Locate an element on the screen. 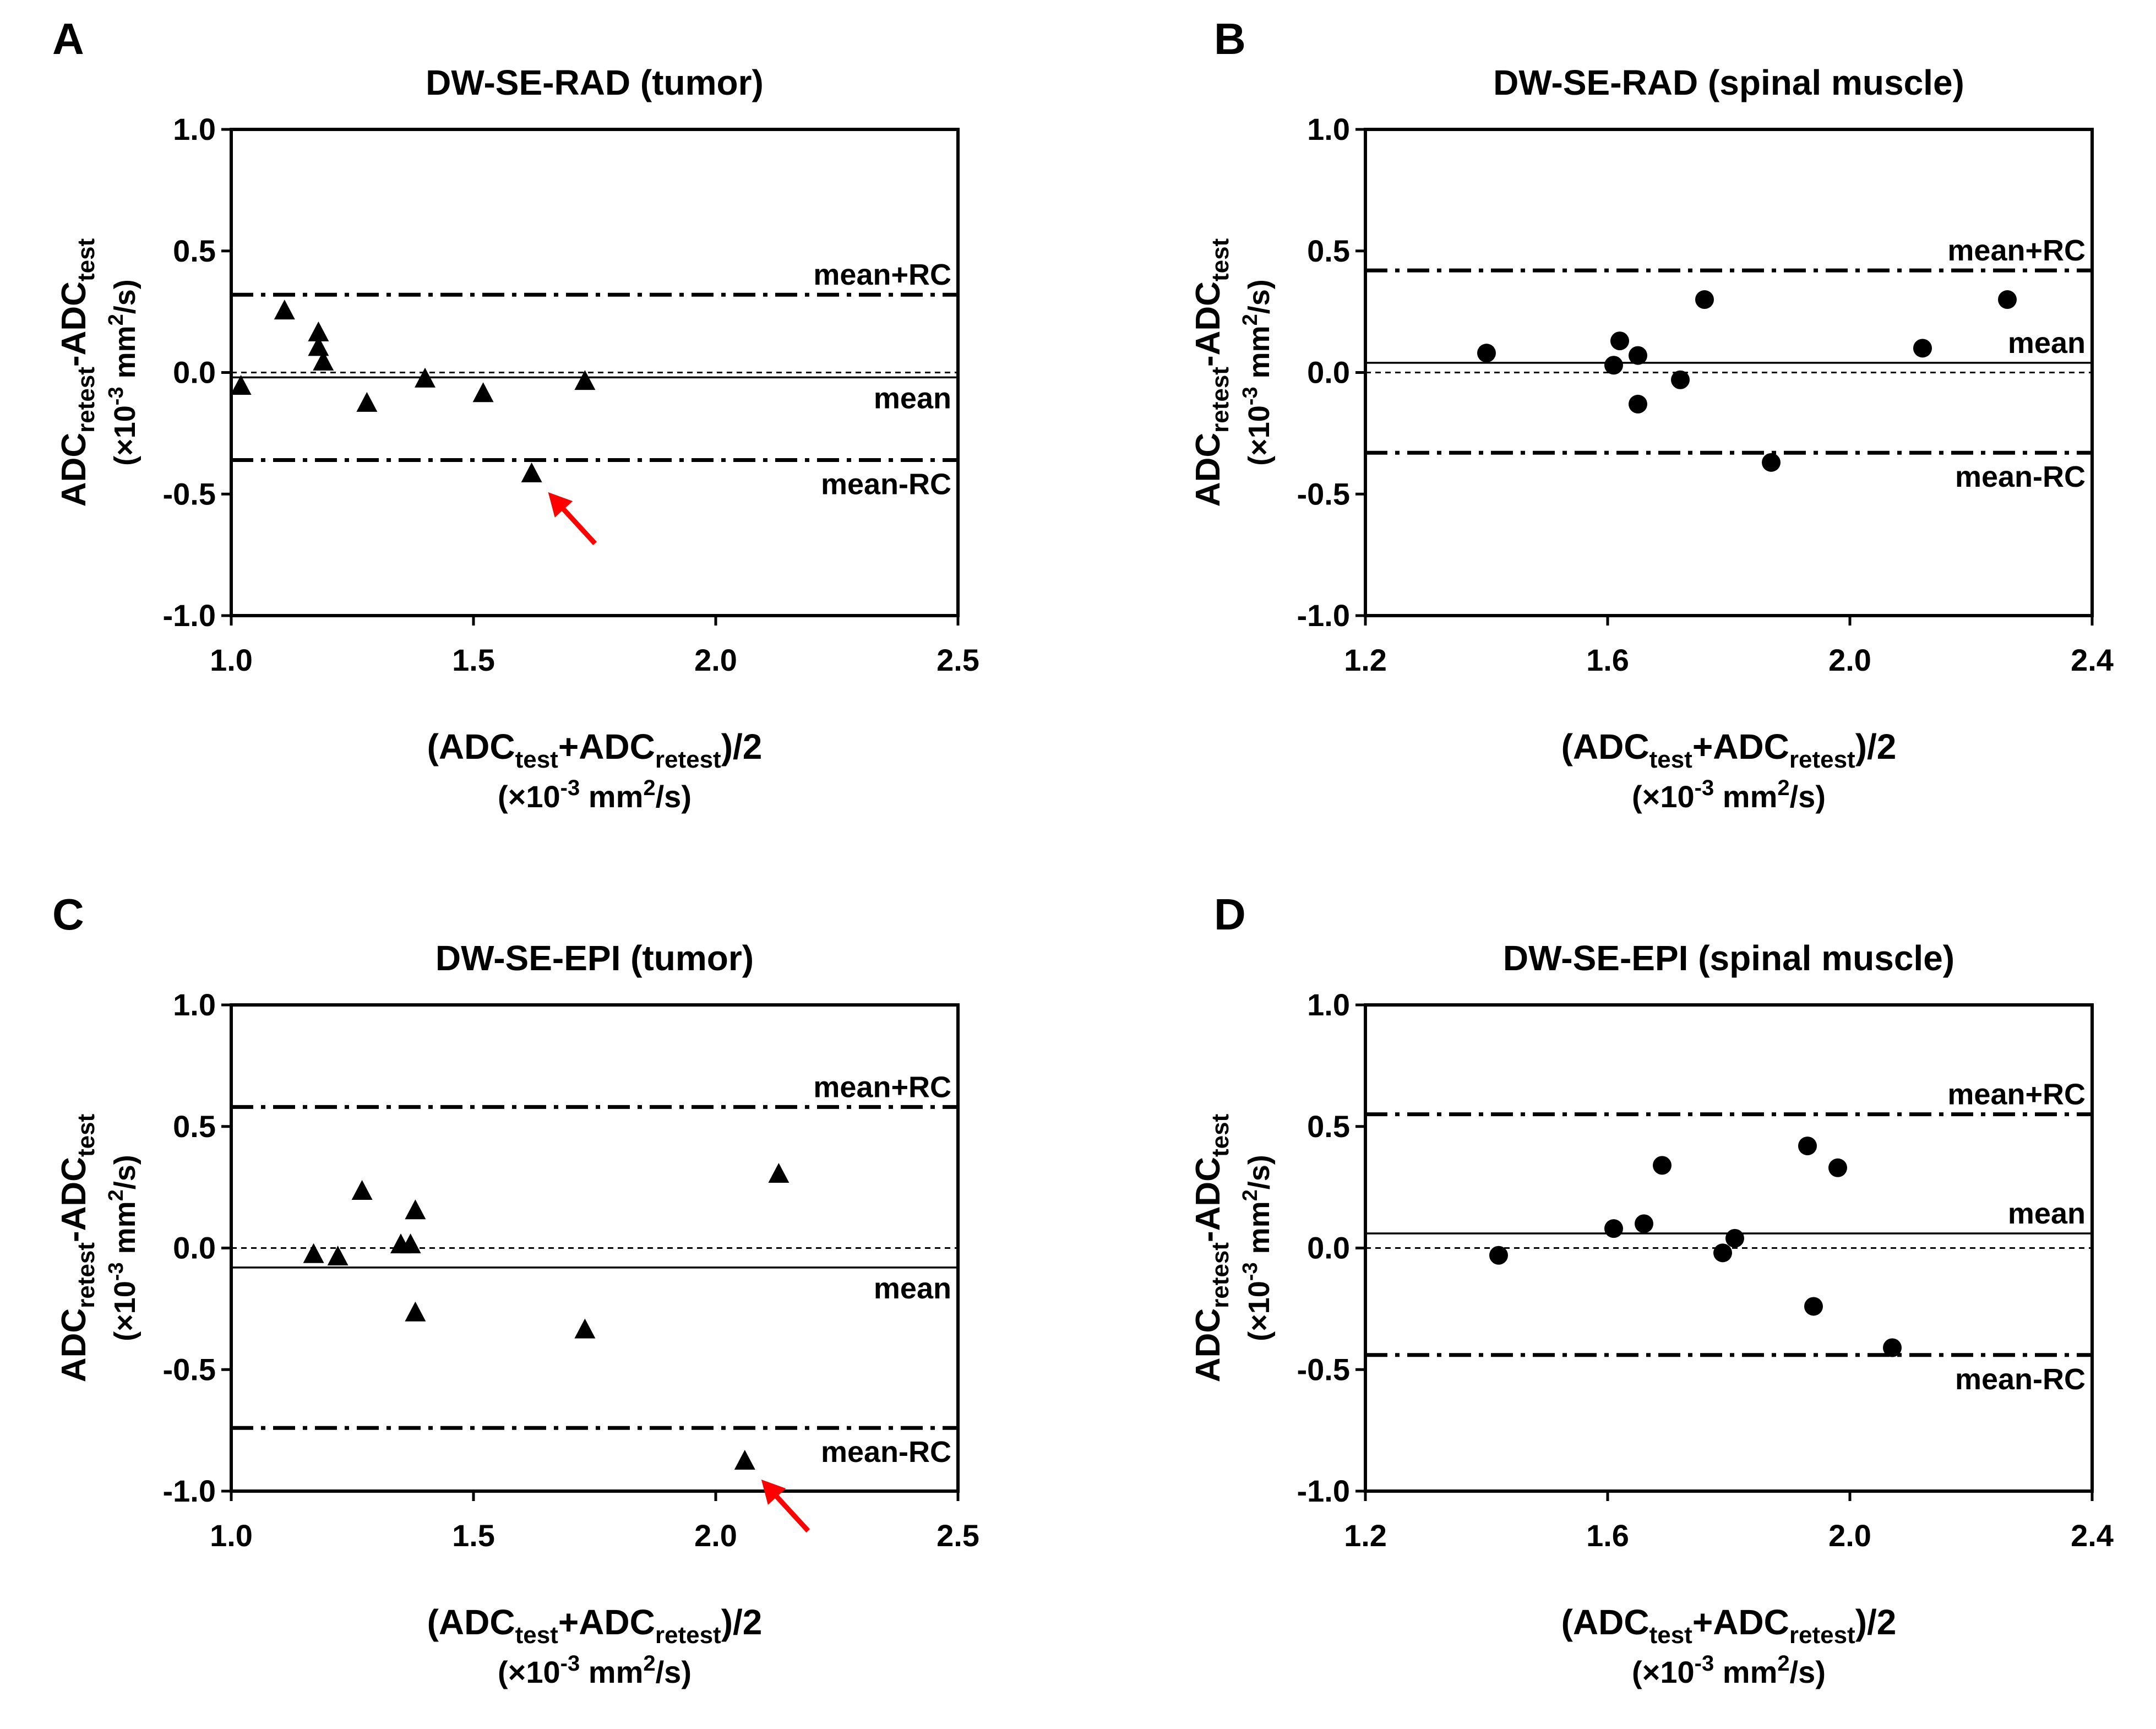  chart-title: DW-SE-RAD (tumor) is located at coordinates (595, 82).